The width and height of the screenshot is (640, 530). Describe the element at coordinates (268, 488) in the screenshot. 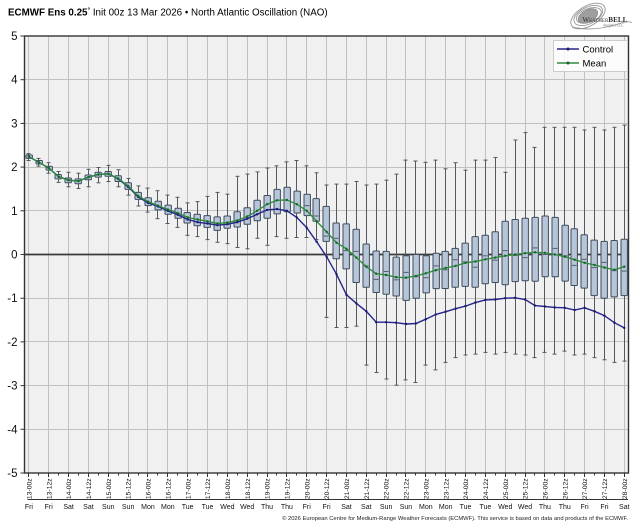

I see `svg-text: 19-00z` at that location.